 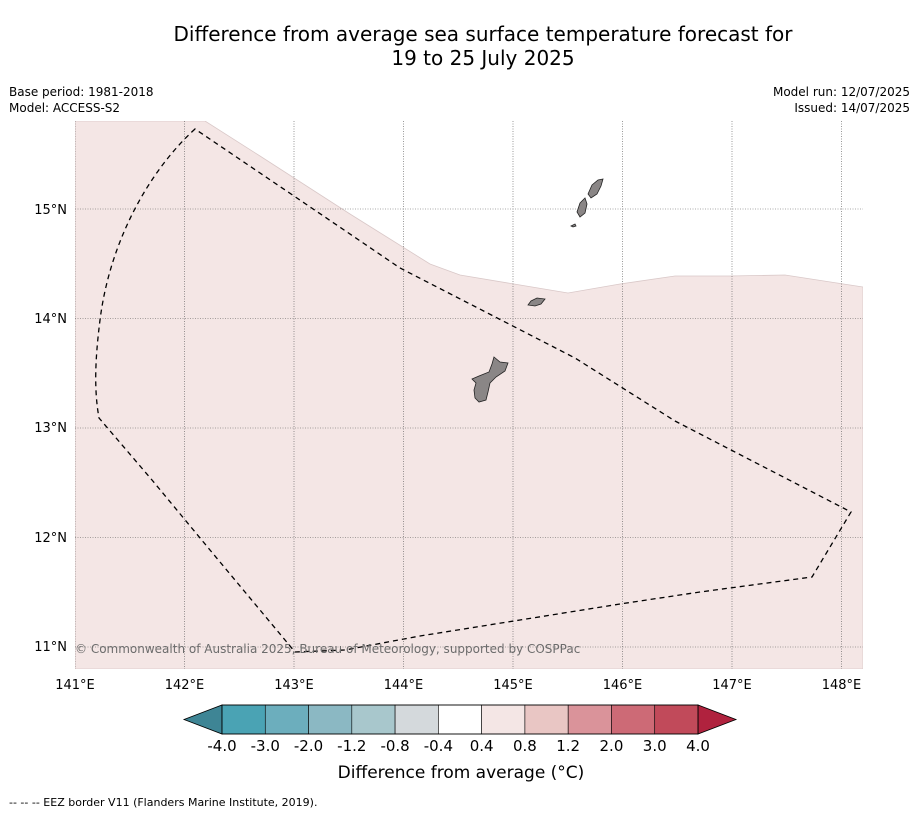 What do you see at coordinates (513, 685) in the screenshot?
I see `lon-label: 145°E` at bounding box center [513, 685].